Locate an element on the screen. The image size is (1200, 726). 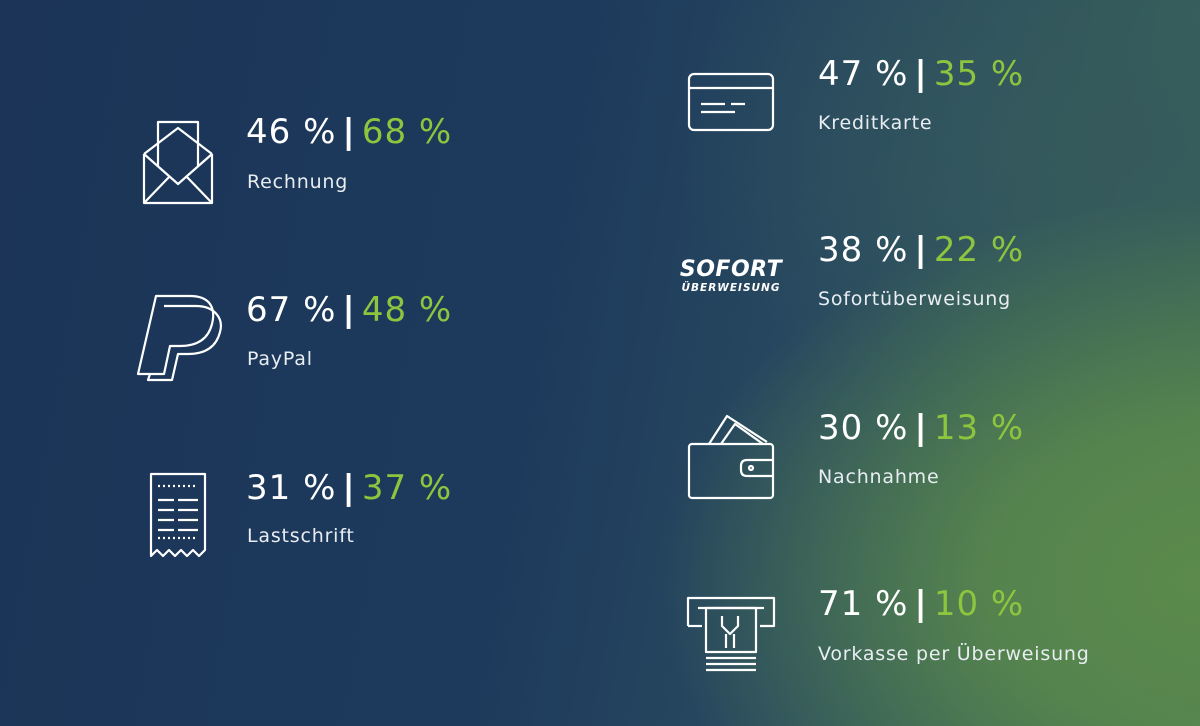
envelope-icon is located at coordinates (178, 162).